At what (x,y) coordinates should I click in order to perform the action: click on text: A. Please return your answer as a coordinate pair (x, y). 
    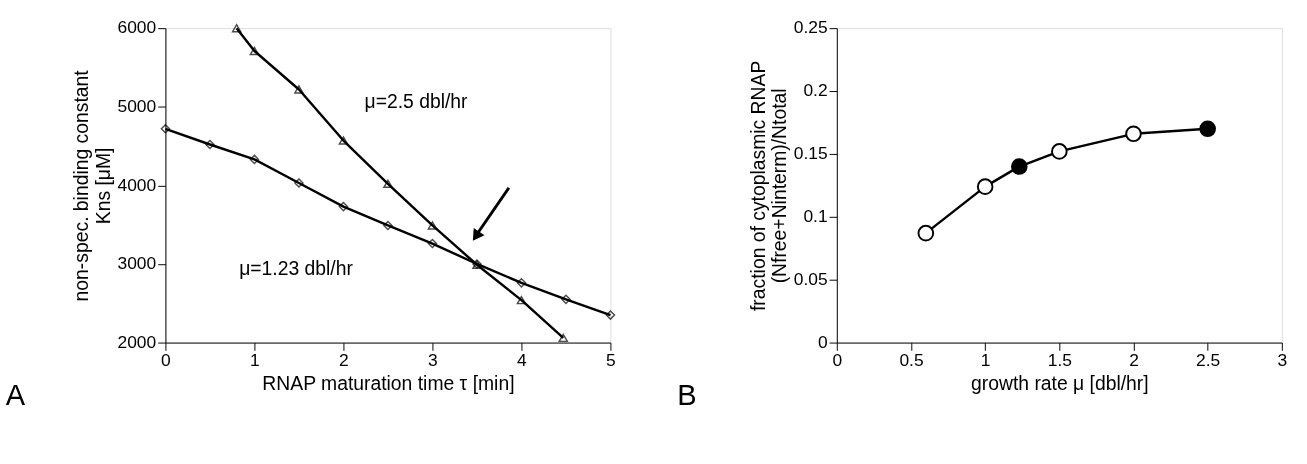
    Looking at the image, I should click on (15, 394).